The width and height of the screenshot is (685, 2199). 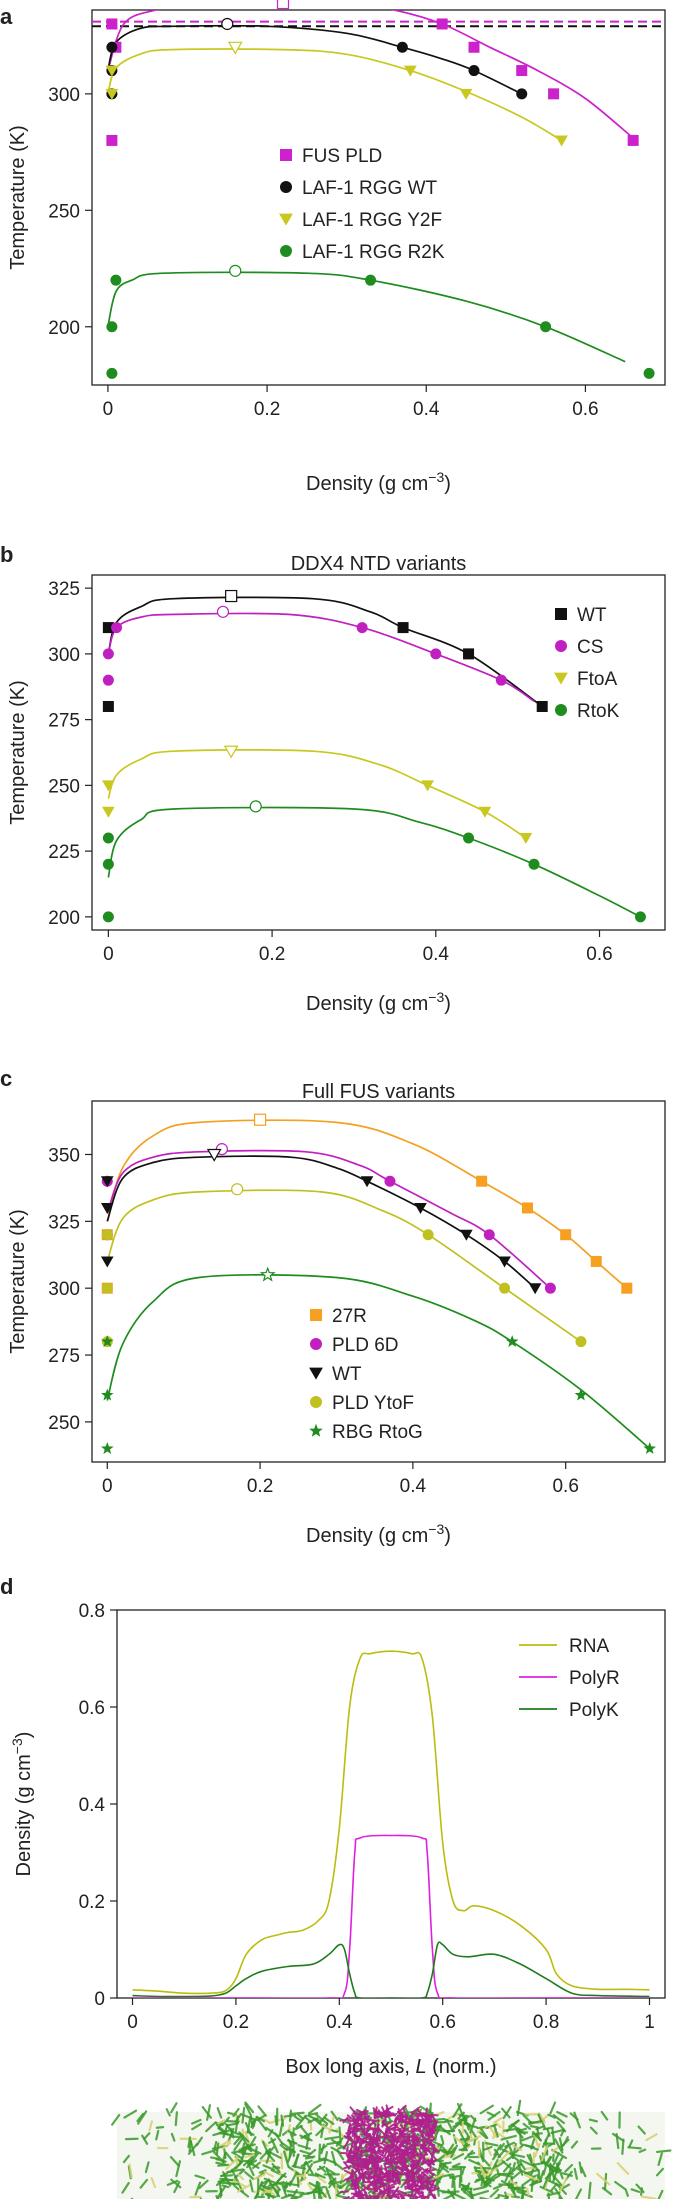 What do you see at coordinates (316, 1402) in the screenshot?
I see `legend-marker` at bounding box center [316, 1402].